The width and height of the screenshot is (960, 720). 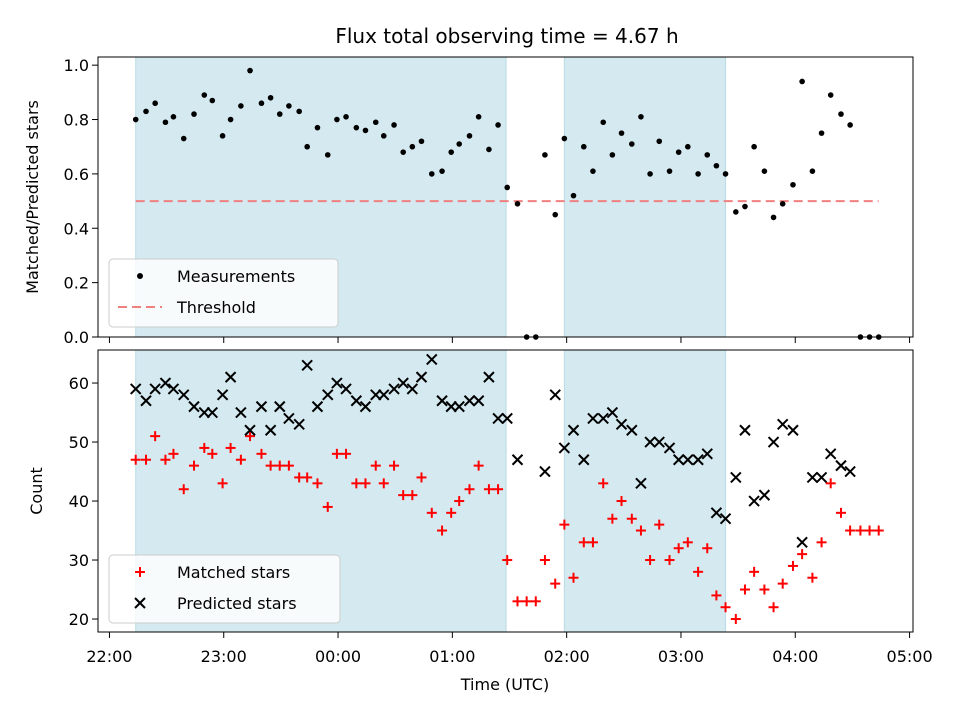 I want to click on ratio-ytick-label: 0.2, so click(x=76, y=283).